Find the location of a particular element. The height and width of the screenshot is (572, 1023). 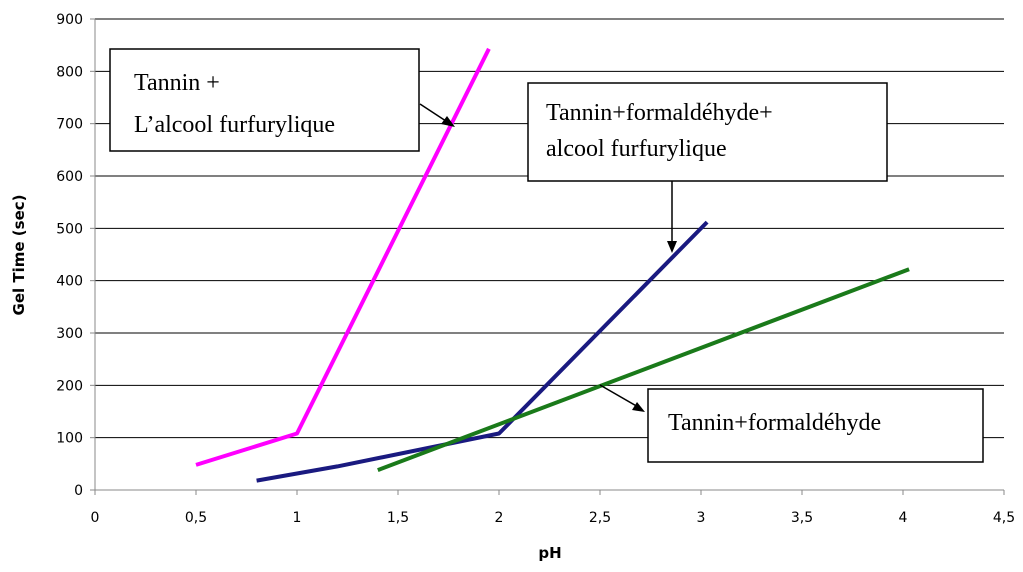

x-tick-label: 2 is located at coordinates (499, 518).